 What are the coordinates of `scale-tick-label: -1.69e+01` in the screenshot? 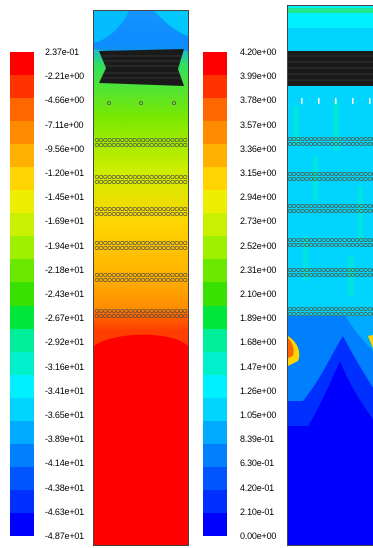 It's located at (64, 221).